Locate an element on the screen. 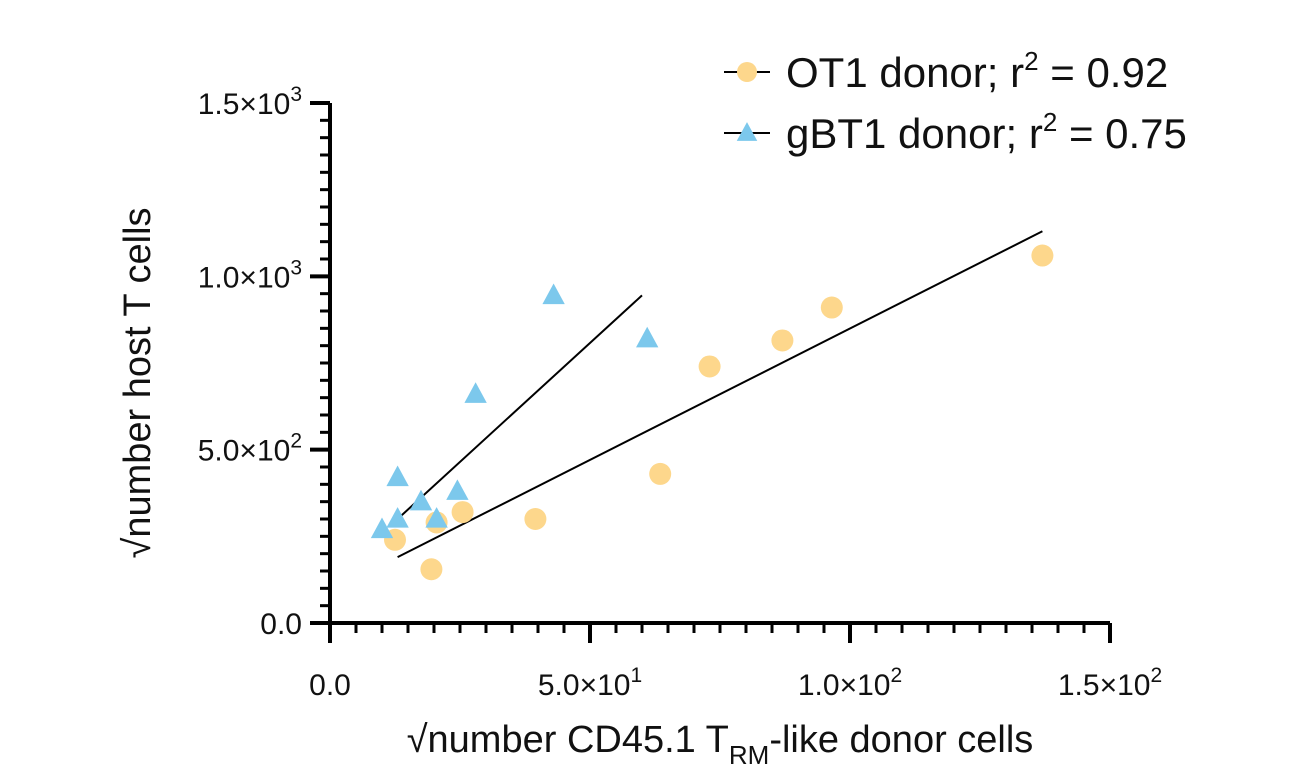 The height and width of the screenshot is (783, 1305). legend-label-ot1: OT1 donor; r2 = 0.92 is located at coordinates (977, 71).